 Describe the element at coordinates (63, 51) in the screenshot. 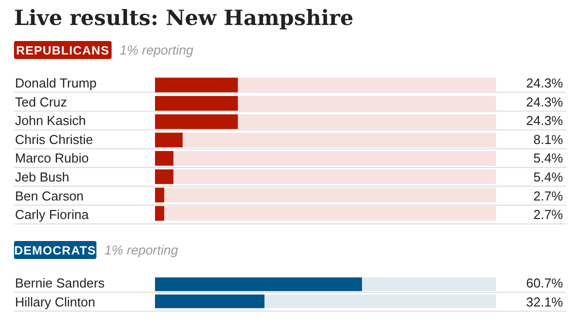

I see `text: REPUBLICANS` at that location.